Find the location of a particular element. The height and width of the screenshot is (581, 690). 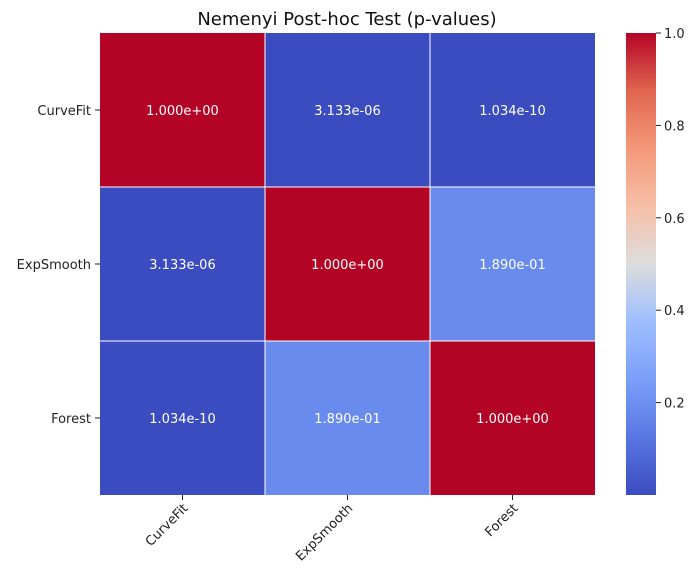

cell-value-label-0-1: 3.133e-06 is located at coordinates (347, 111).